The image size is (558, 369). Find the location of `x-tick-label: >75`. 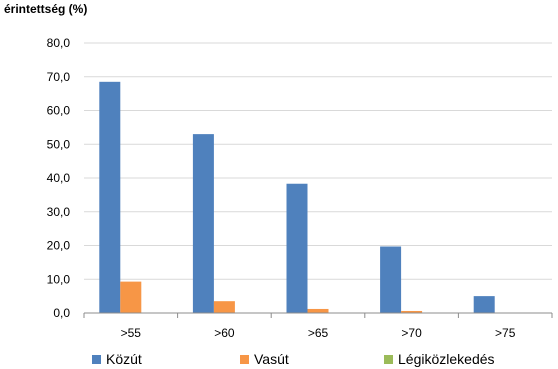

x-tick-label: >75 is located at coordinates (505, 333).